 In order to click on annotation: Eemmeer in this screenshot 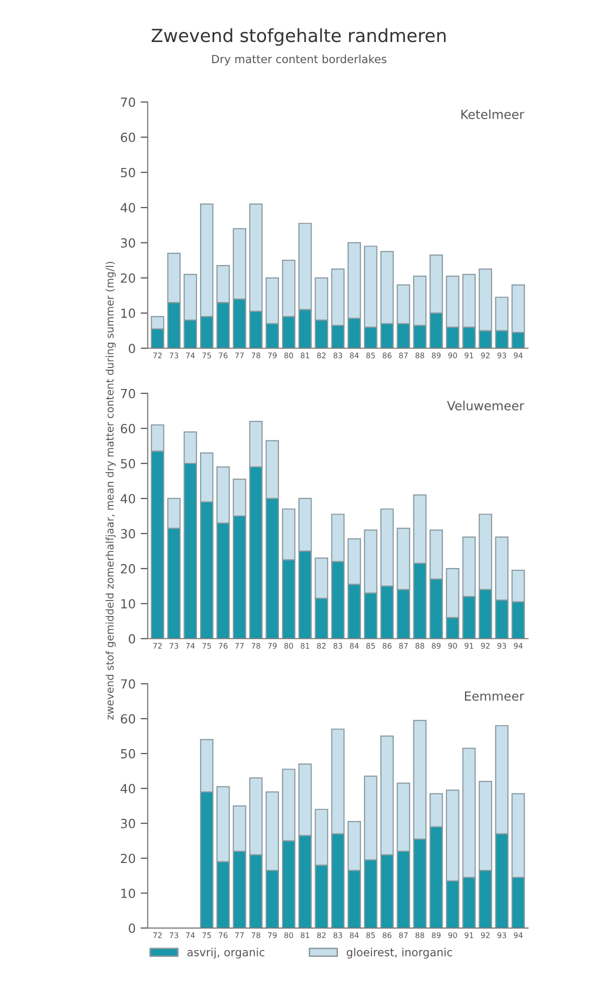, I will do `click(494, 696)`.